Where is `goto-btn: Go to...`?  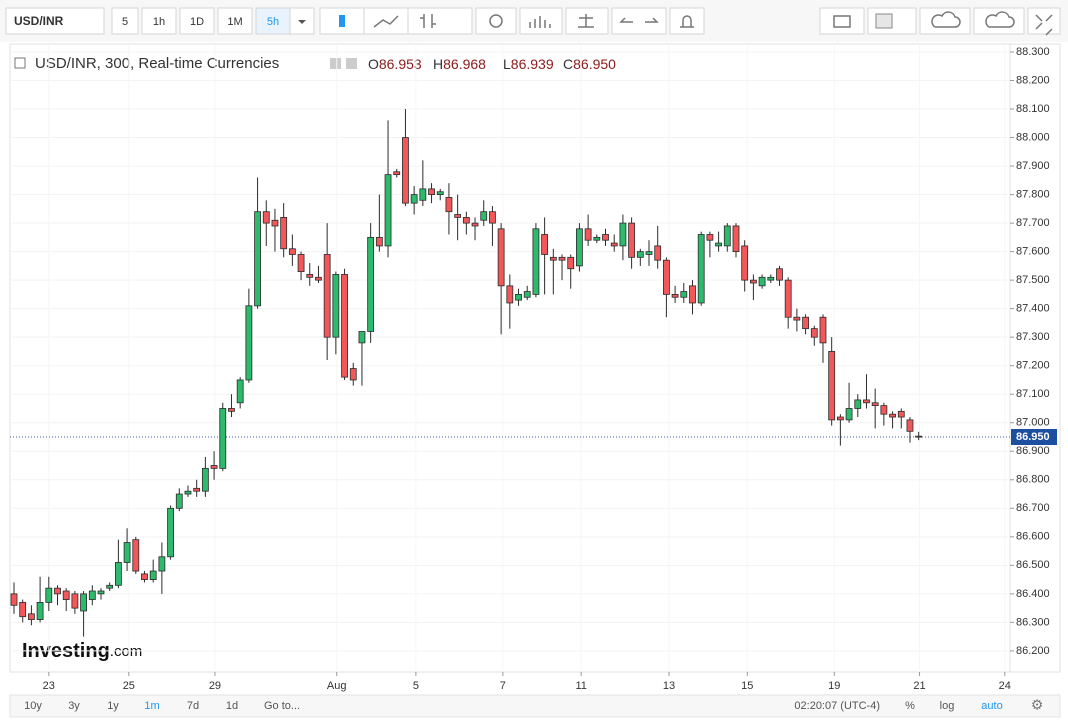 goto-btn: Go to... is located at coordinates (282, 706).